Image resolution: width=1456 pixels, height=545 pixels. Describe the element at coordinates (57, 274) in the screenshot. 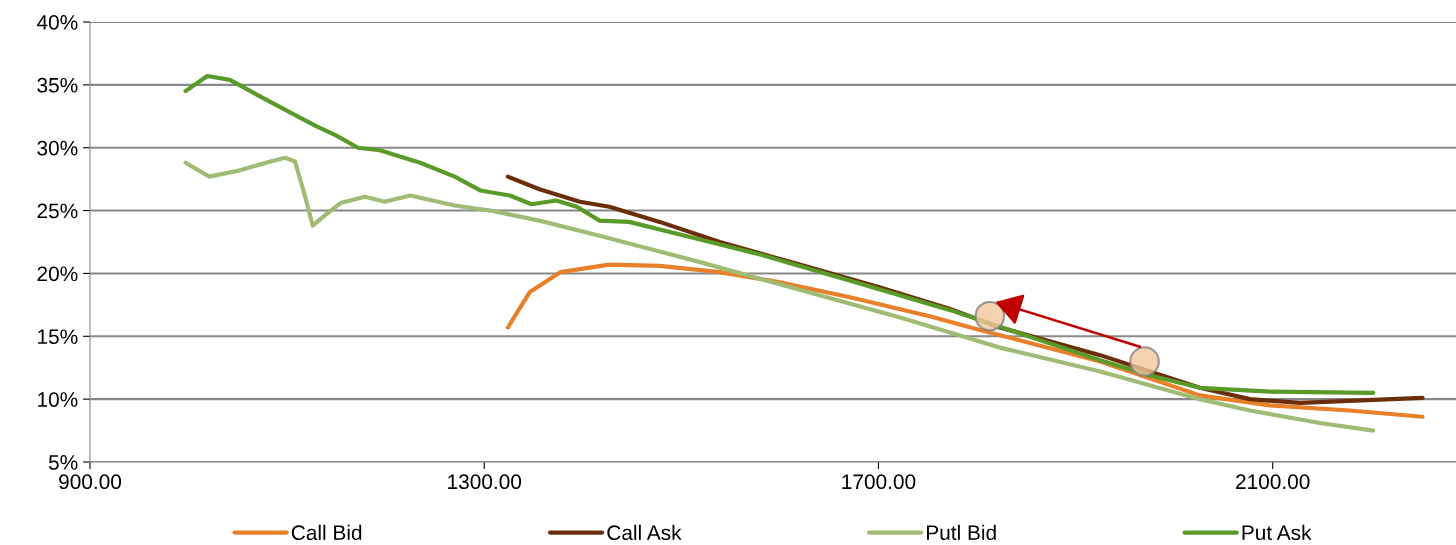

I see `y-tick-label: 20%` at that location.